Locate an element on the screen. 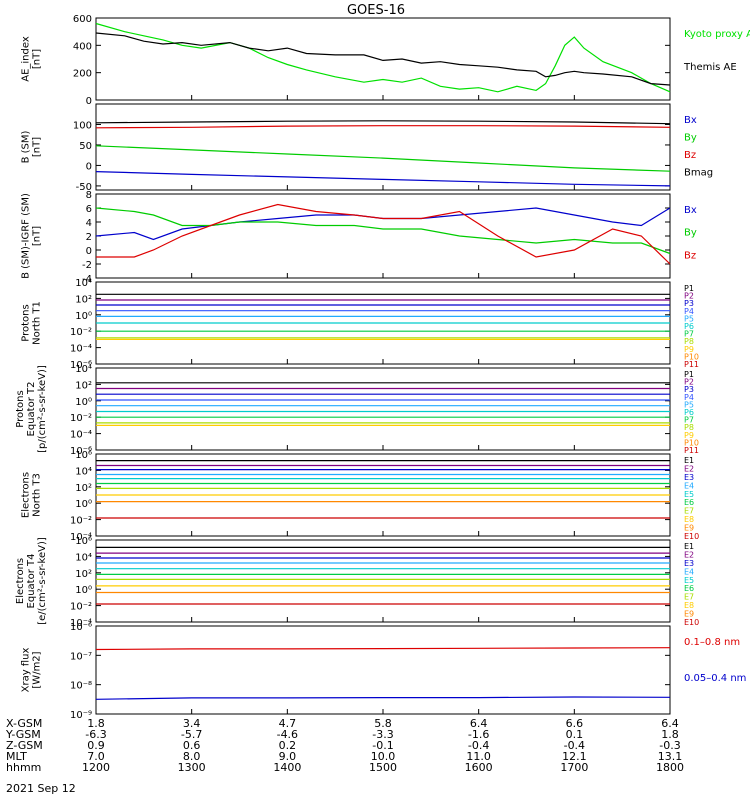 Image resolution: width=750 pixels, height=800 pixels. y-axis-label: [W/m2] is located at coordinates (37, 669).